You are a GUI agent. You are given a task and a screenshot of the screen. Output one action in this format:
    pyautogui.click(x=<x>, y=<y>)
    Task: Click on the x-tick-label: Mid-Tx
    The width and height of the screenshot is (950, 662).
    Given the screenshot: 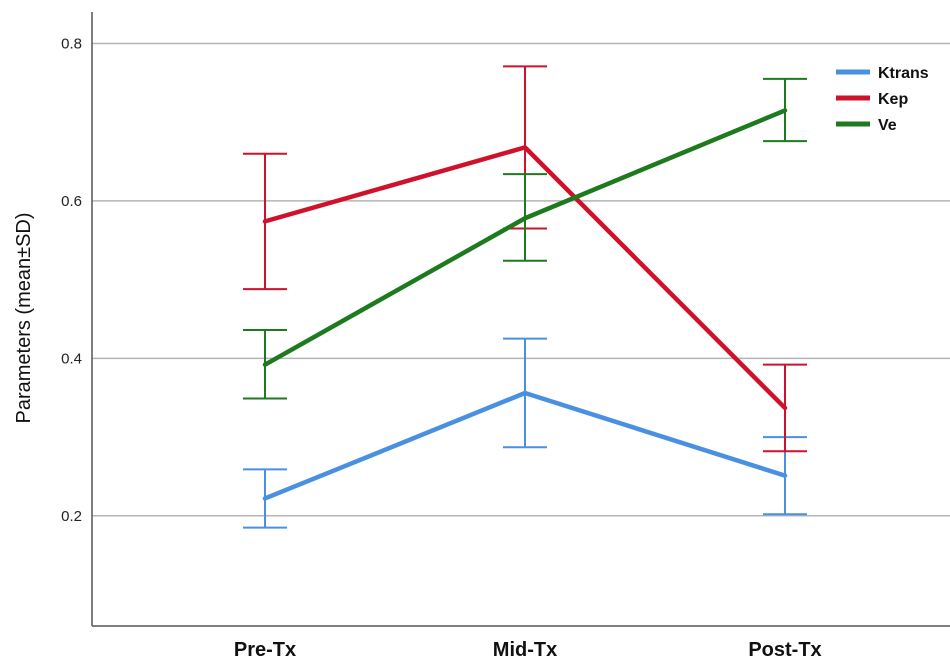 What is the action you would take?
    pyautogui.click(x=525, y=650)
    